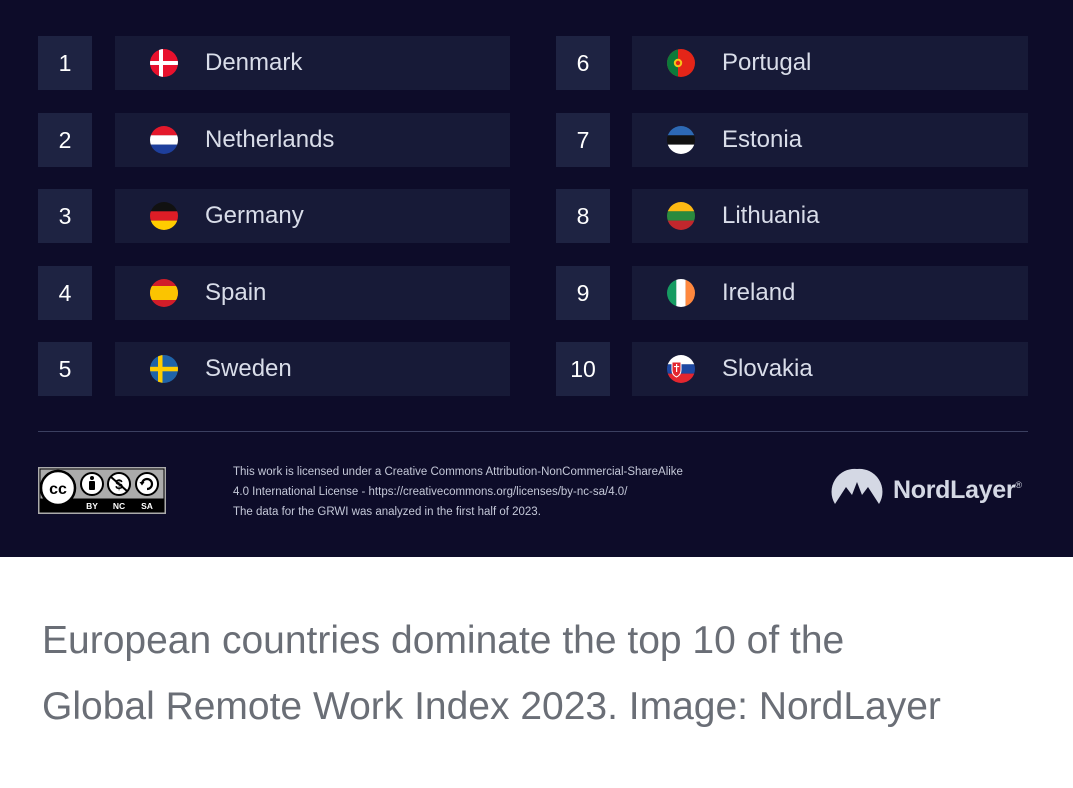  Describe the element at coordinates (270, 139) in the screenshot. I see `country-name: Netherlands` at that location.